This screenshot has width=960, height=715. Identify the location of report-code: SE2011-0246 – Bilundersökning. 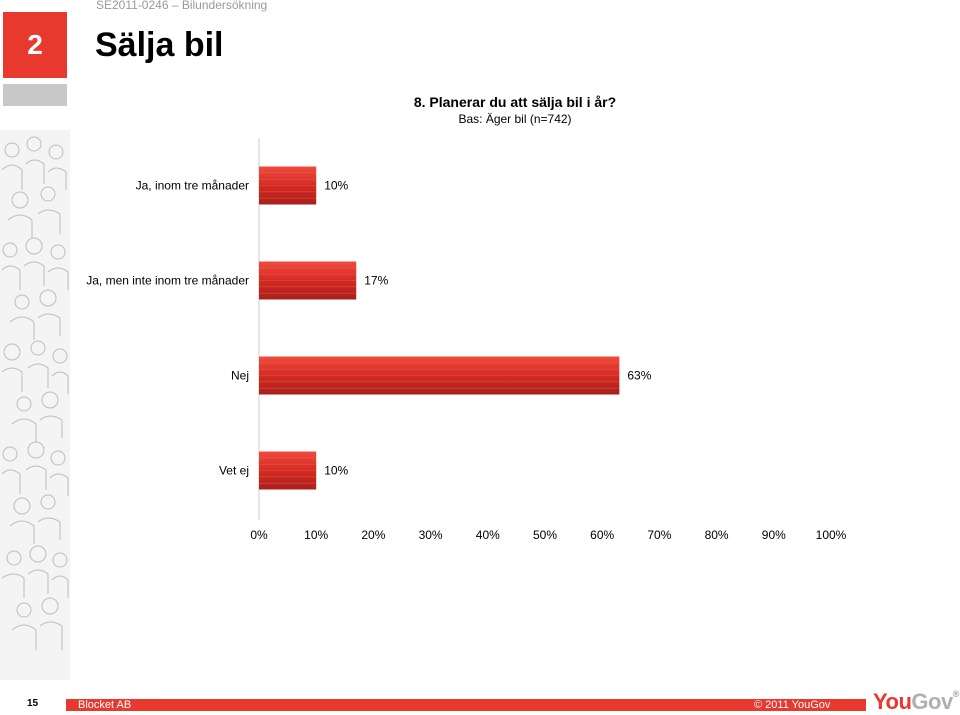
(182, 6).